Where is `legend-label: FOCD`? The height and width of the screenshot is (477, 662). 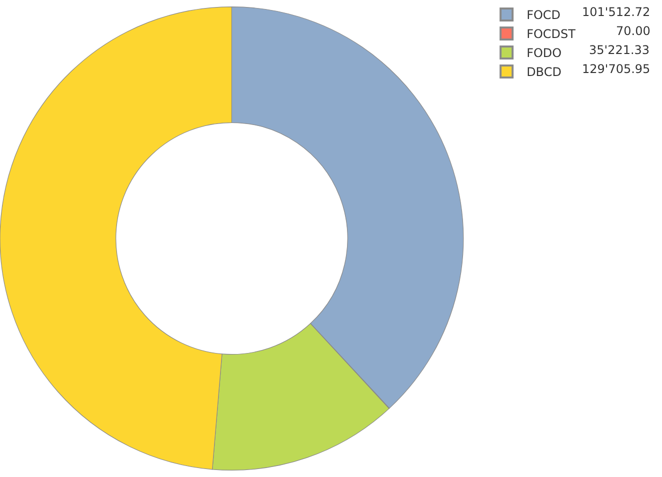 legend-label: FOCD is located at coordinates (543, 15).